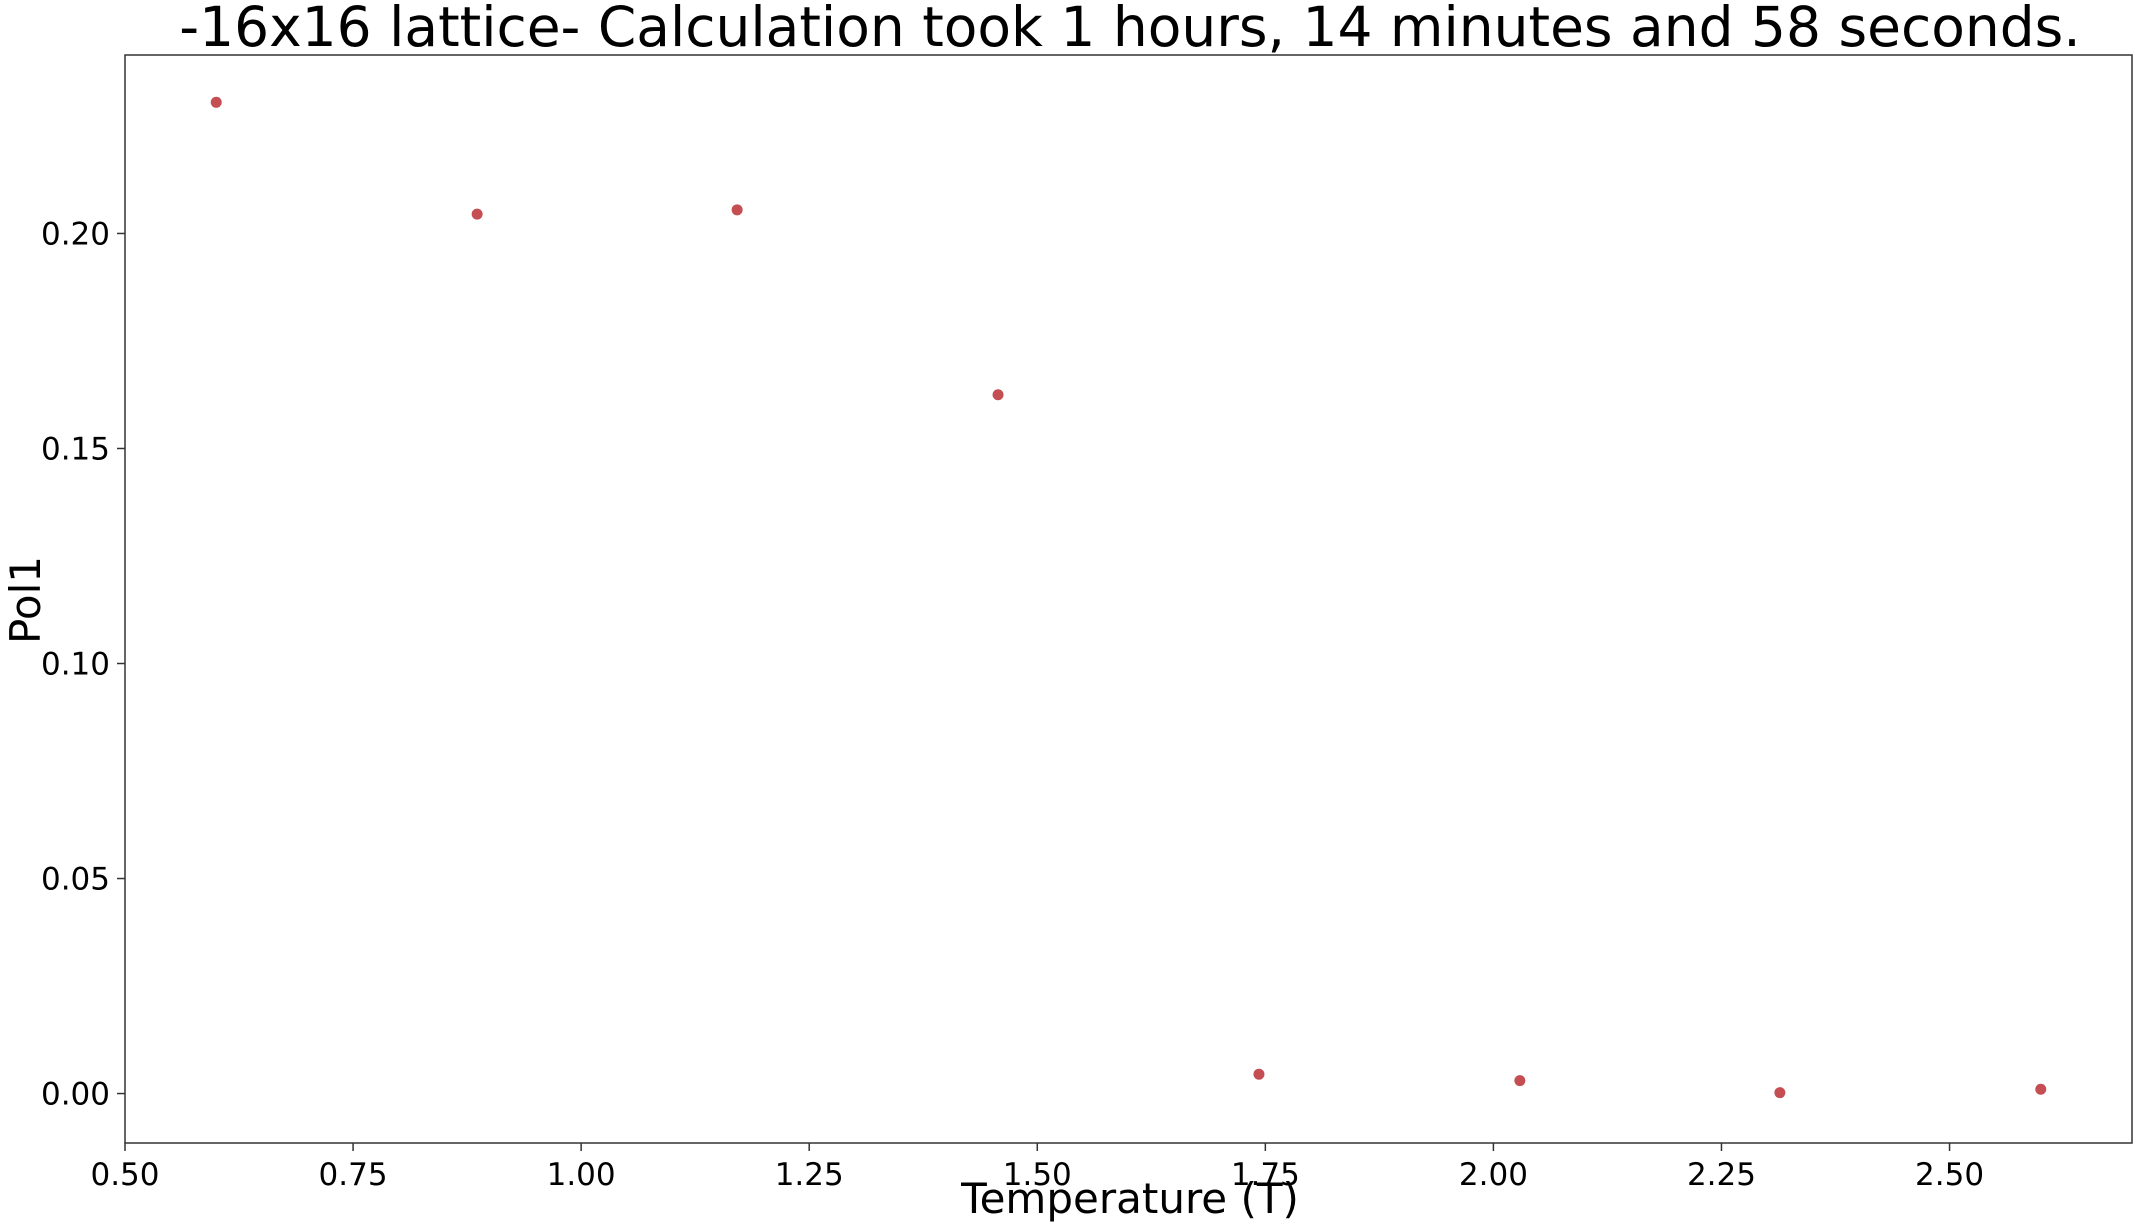  I want to click on x-tick-label: 2.50, so click(1949, 1175).